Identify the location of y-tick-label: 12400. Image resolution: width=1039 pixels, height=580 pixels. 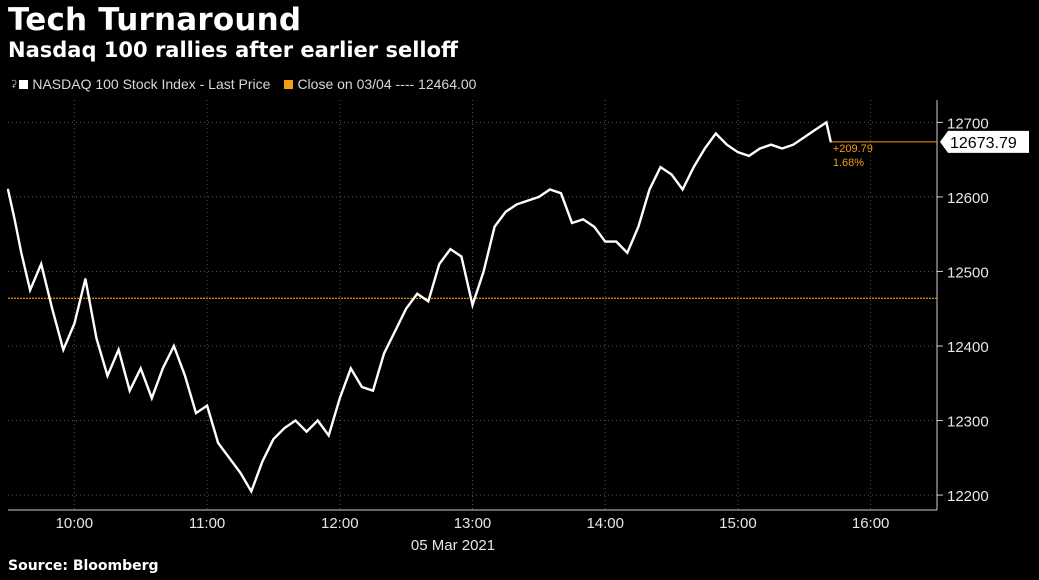
(968, 347).